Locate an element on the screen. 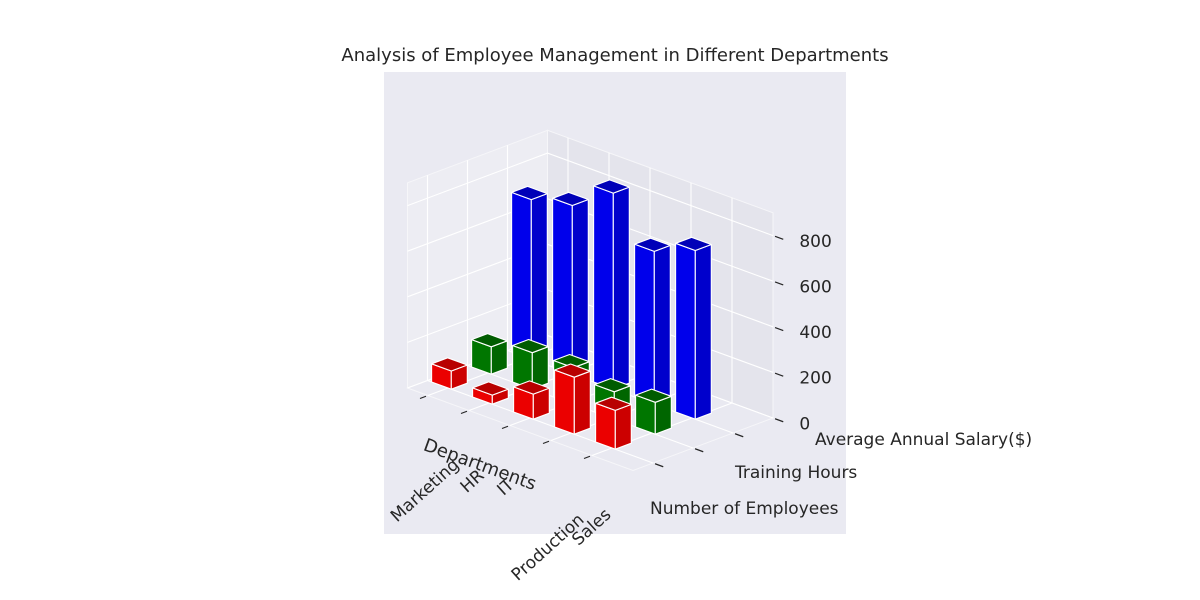 The height and width of the screenshot is (600, 1200). bar-training-hours-hr is located at coordinates (530, 364).